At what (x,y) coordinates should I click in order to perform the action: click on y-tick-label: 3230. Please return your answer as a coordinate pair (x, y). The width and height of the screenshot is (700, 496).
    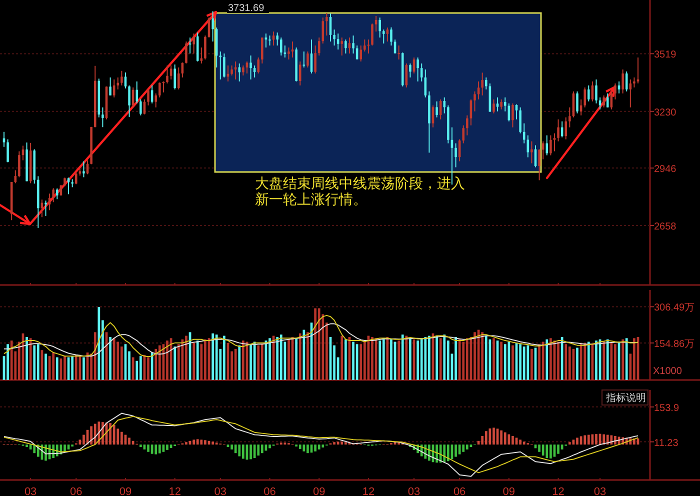
    Looking at the image, I should click on (665, 112).